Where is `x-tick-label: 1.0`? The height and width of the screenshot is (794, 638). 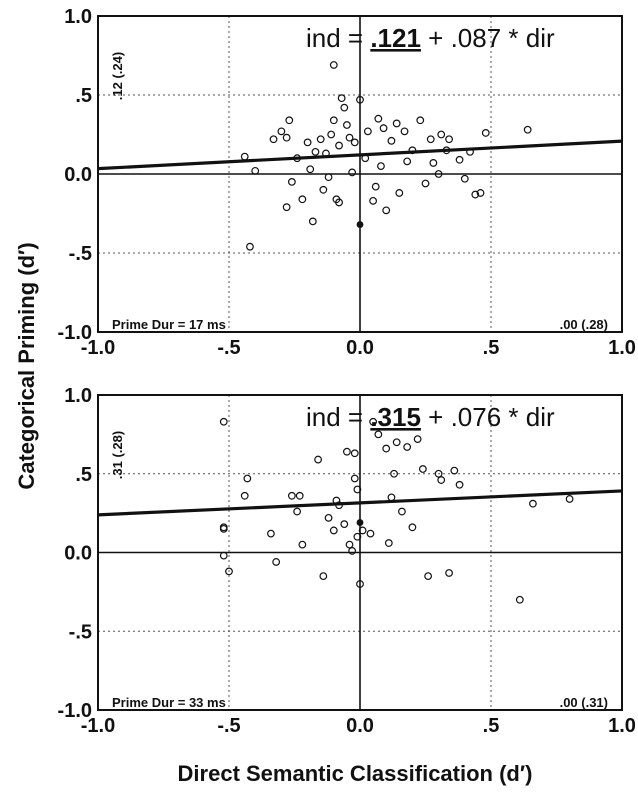
x-tick-label: 1.0 is located at coordinates (622, 348).